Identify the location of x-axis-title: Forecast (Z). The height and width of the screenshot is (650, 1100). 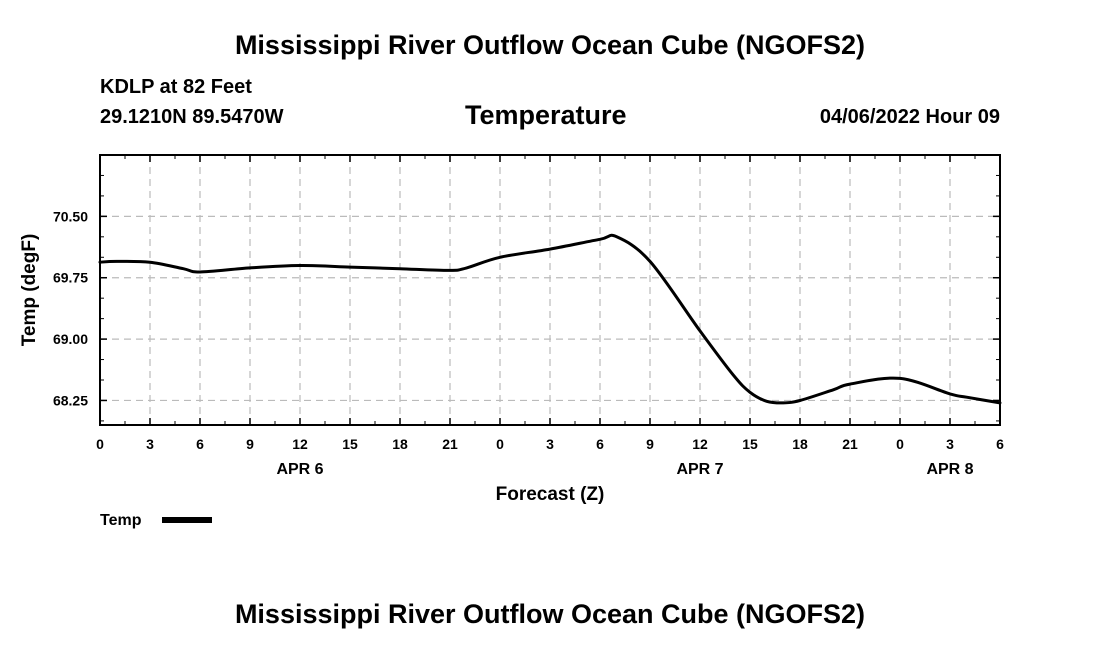
(550, 494).